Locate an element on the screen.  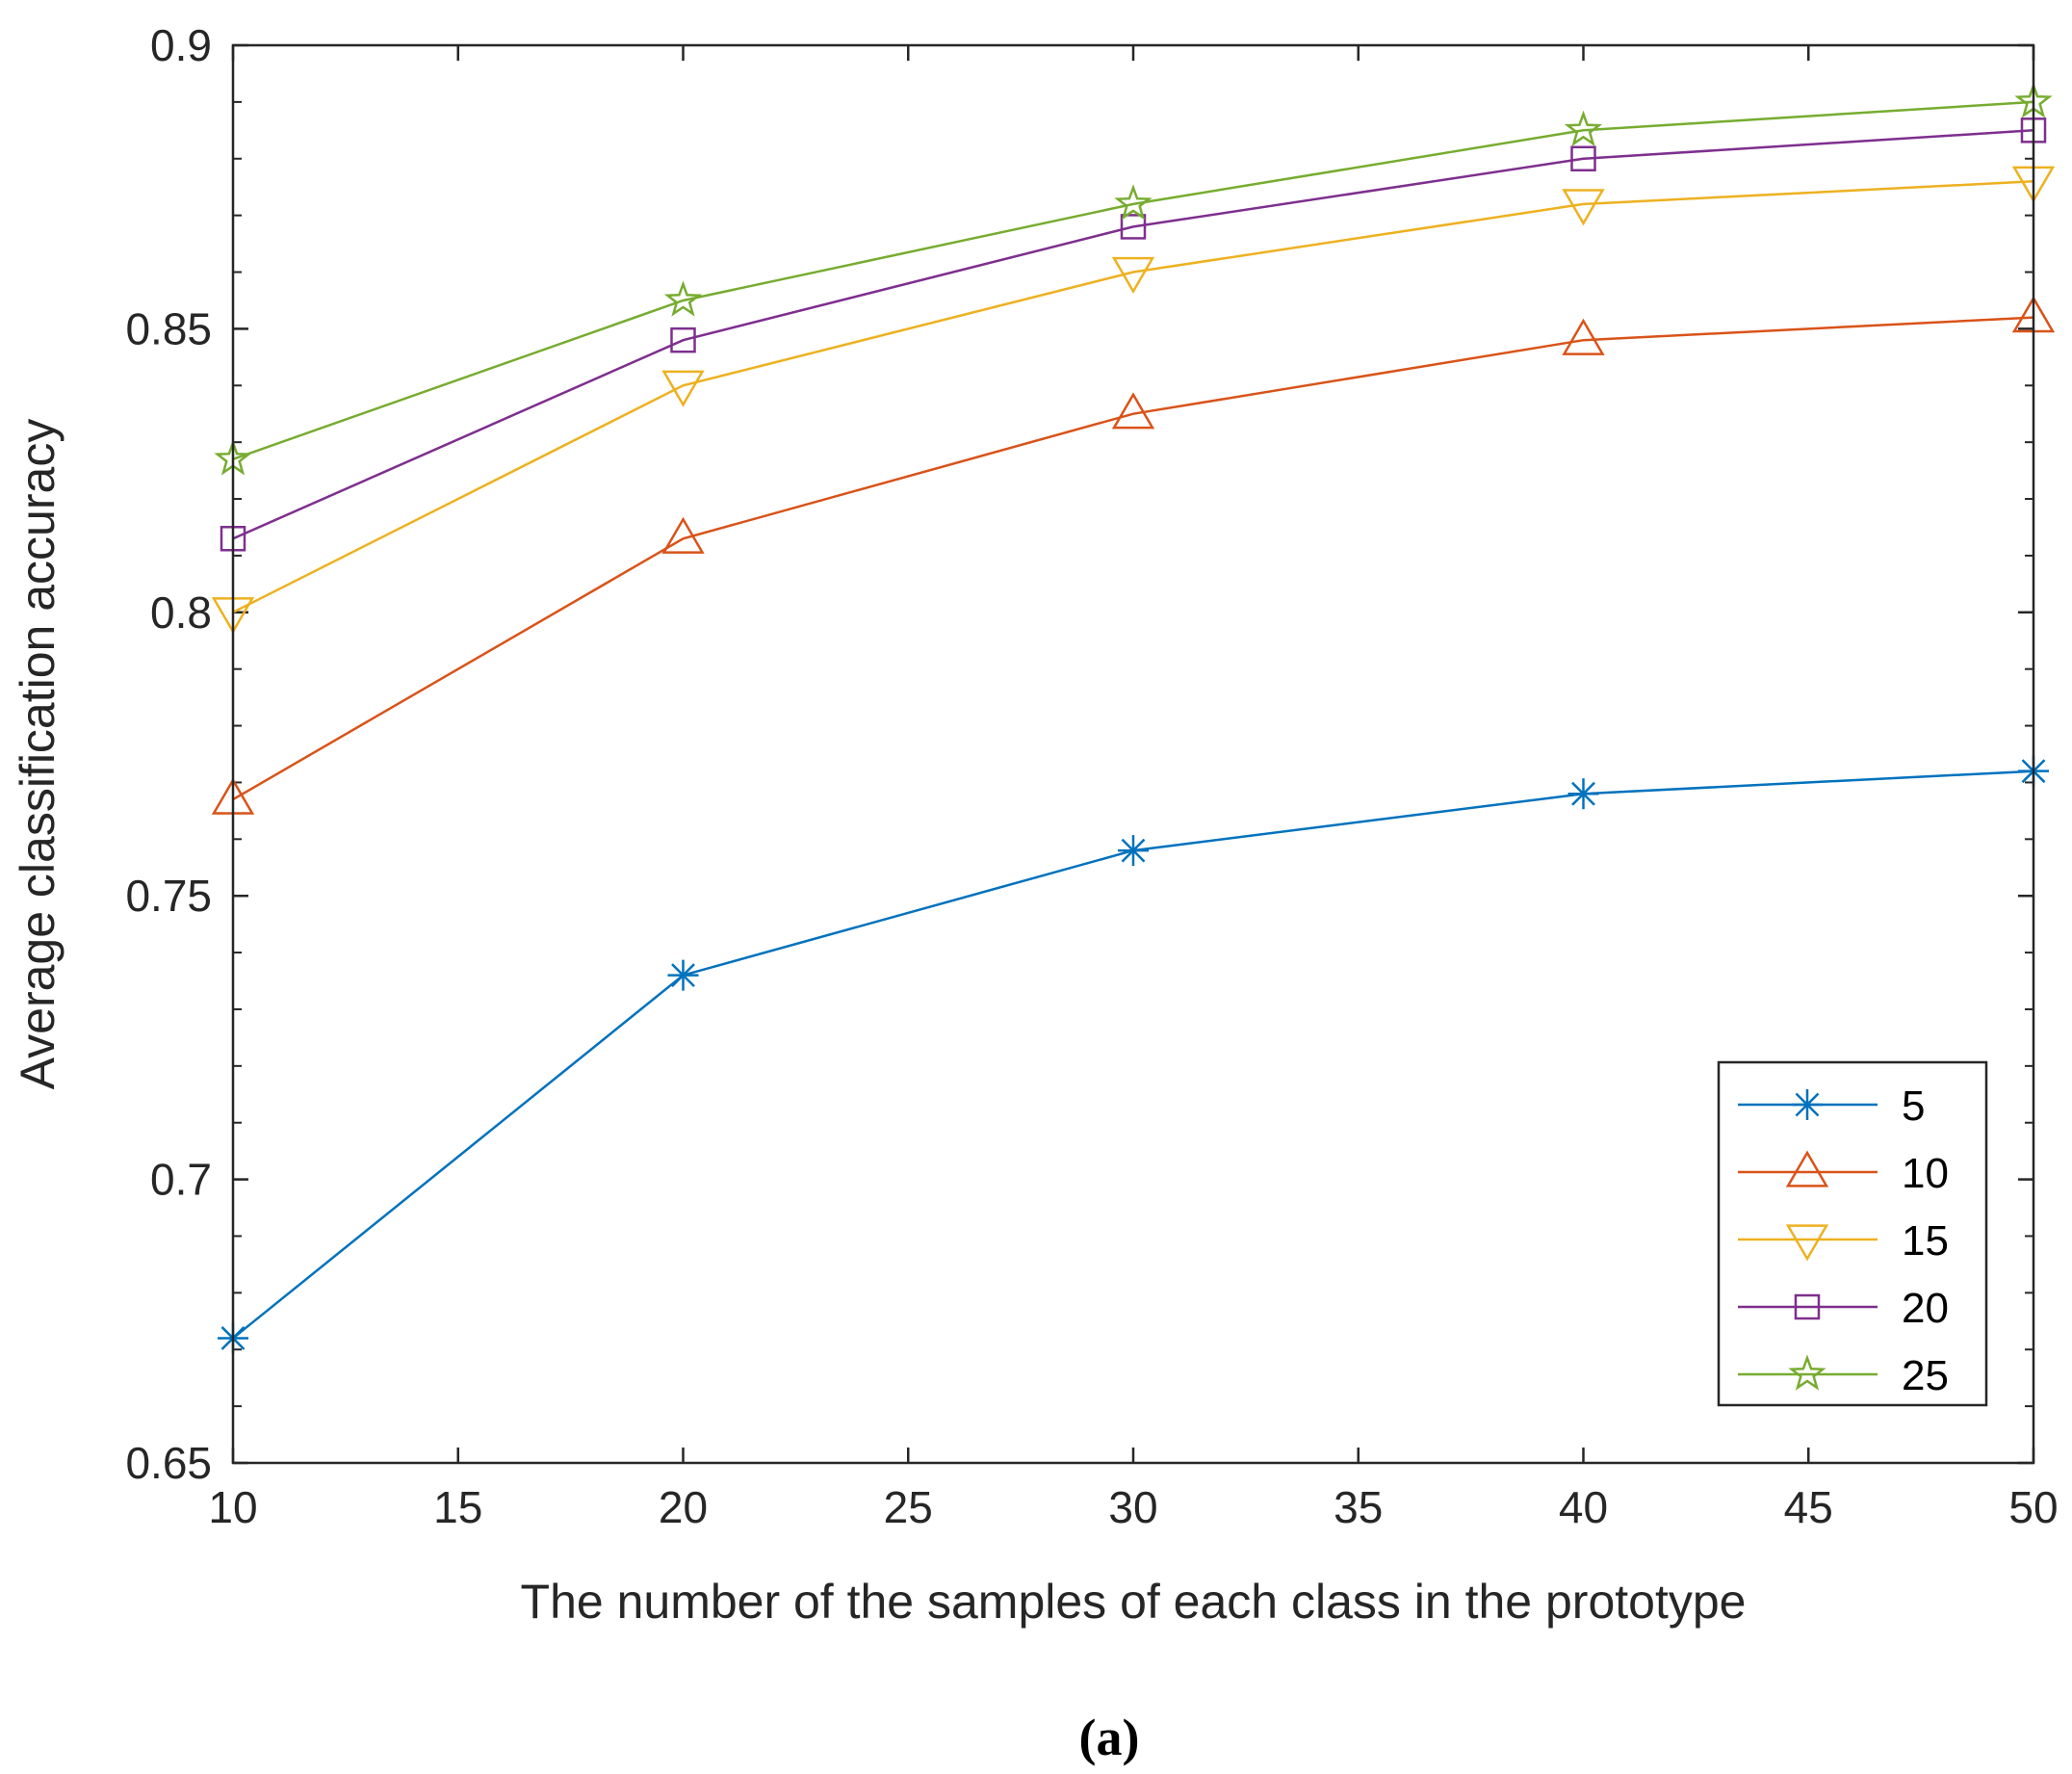
figure-caption: (a) is located at coordinates (1109, 1738).